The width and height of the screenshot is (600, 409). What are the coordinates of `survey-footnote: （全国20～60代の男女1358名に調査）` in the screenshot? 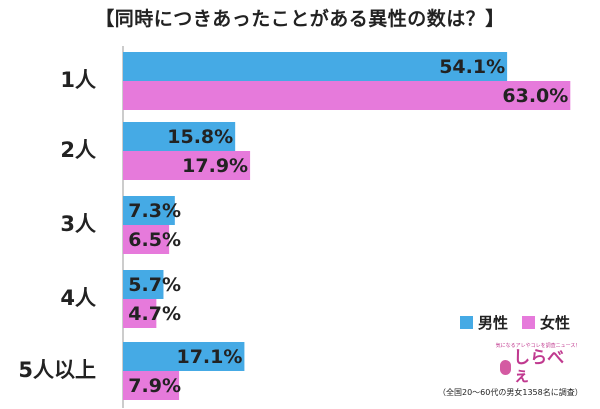 It's located at (510, 392).